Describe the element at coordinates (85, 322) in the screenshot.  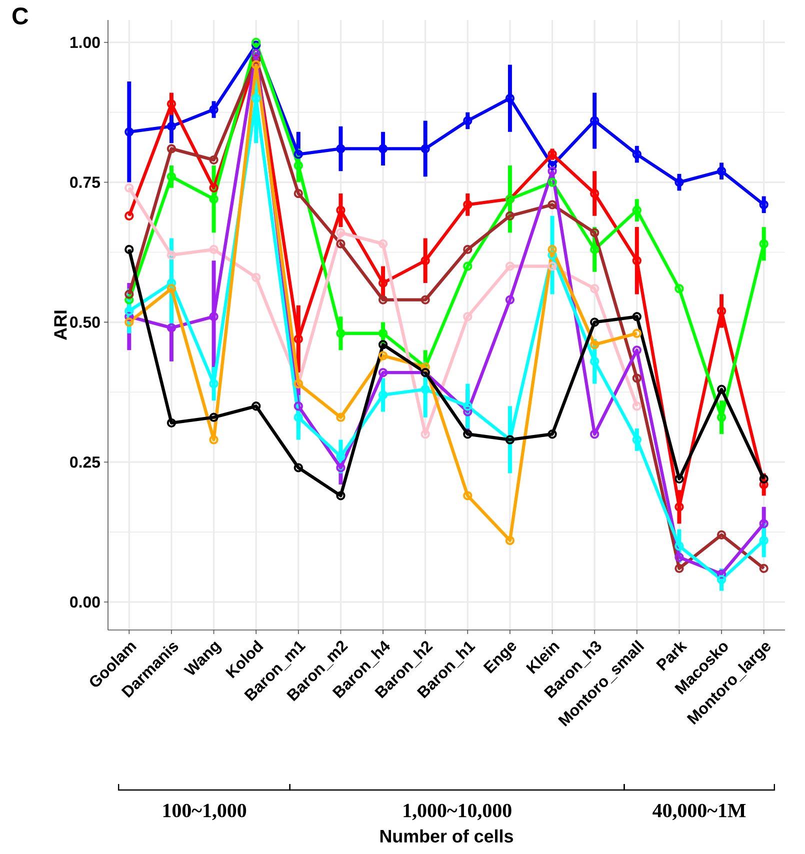
I see `y-tick-label: 0.50` at that location.